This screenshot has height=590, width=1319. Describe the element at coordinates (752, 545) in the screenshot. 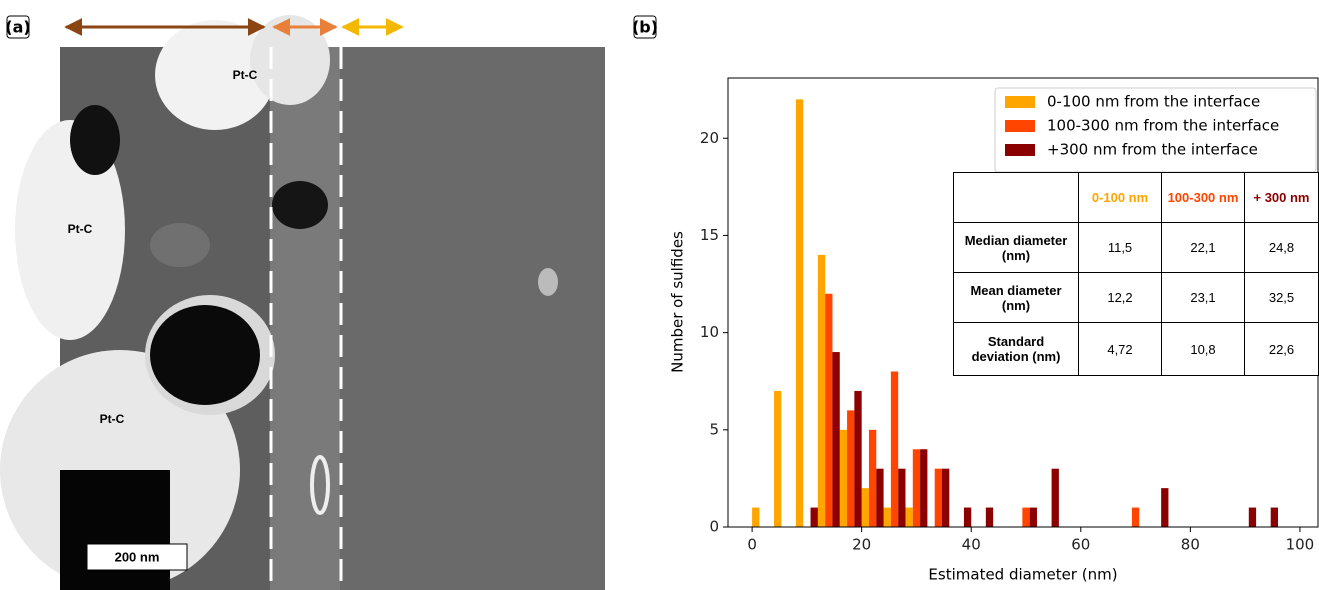

I see `x-tick-label: 0` at that location.